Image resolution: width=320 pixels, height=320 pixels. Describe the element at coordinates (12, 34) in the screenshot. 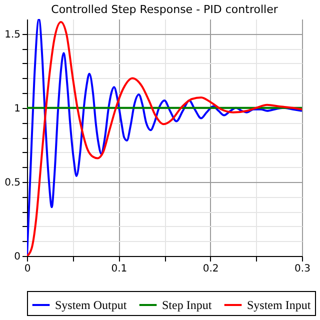

I see `y-tick-label: 1.5` at that location.